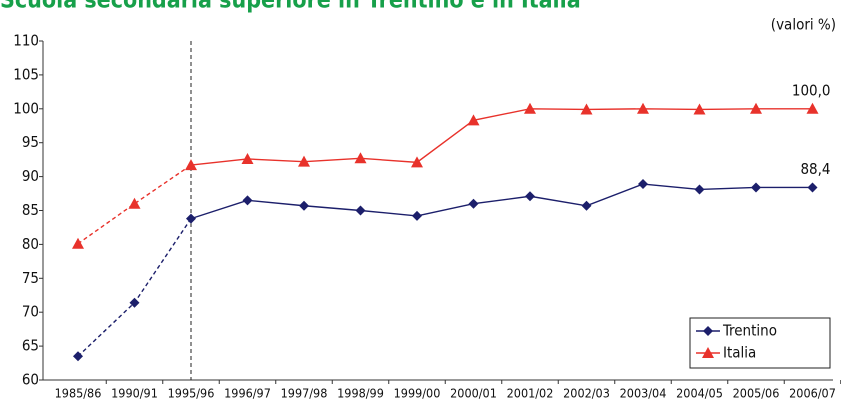 The width and height of the screenshot is (841, 406). Describe the element at coordinates (30, 142) in the screenshot. I see `y-tick-label: 95` at that location.